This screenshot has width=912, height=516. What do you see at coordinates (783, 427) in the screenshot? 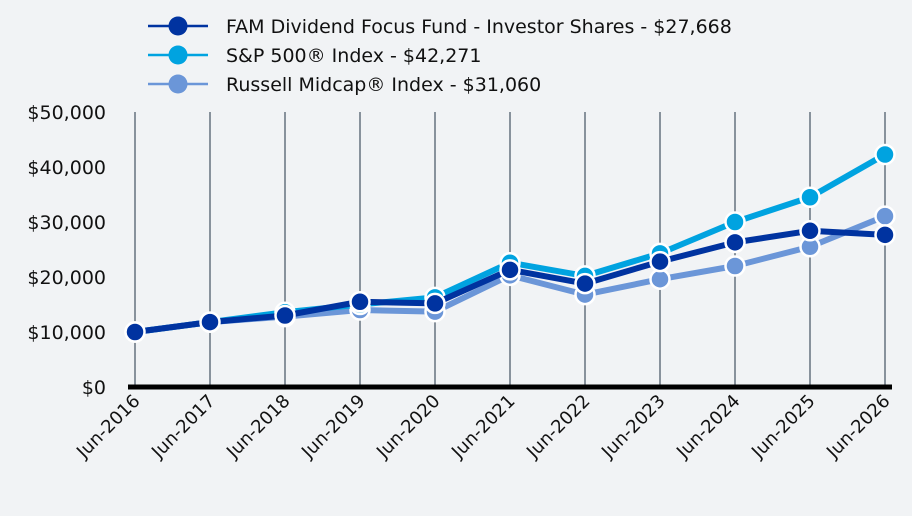
I see `x-tick-label: Jun-2025` at bounding box center [783, 427].